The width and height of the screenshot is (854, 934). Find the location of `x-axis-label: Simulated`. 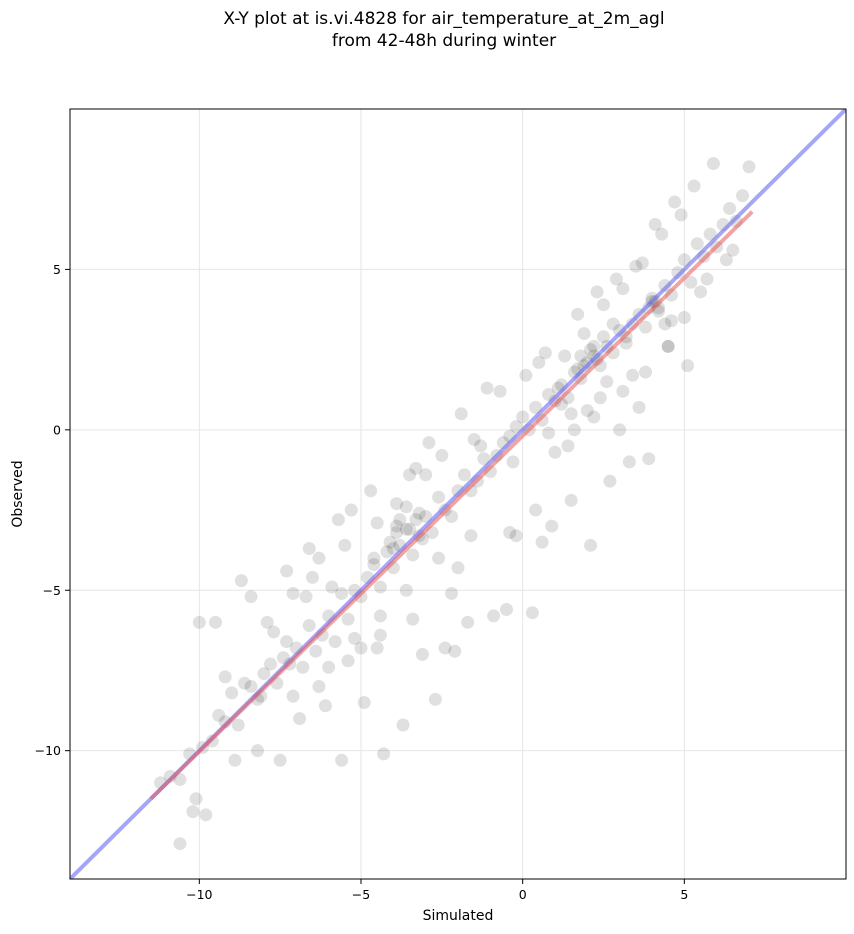

x-axis-label: Simulated is located at coordinates (458, 916).